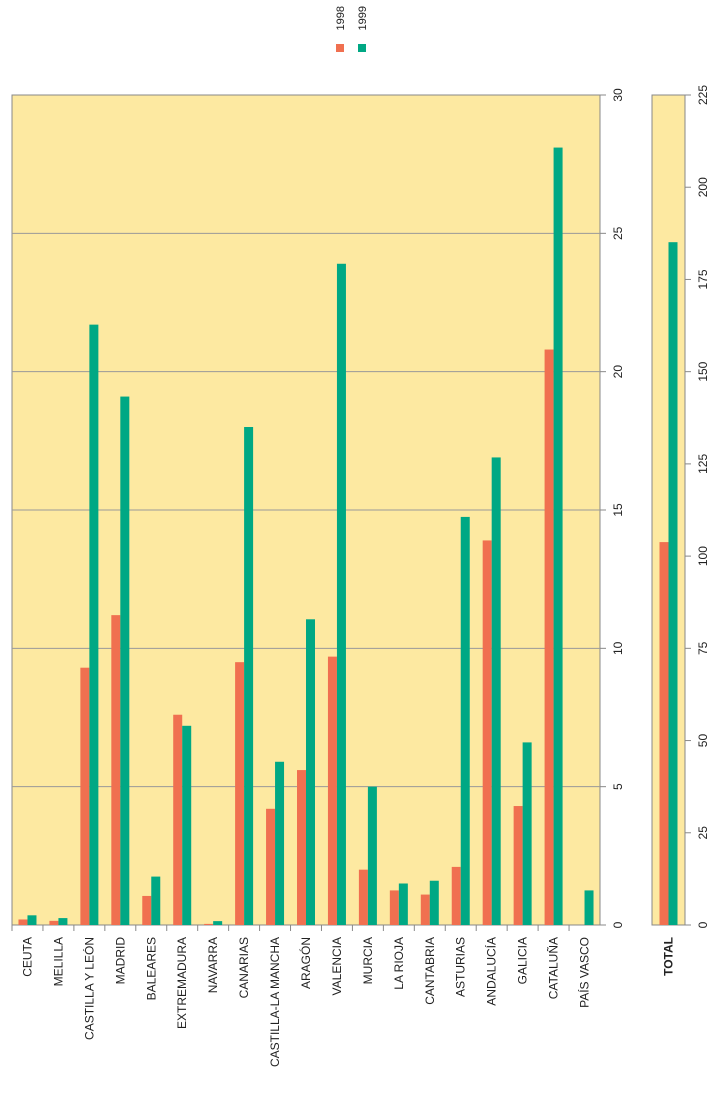 The width and height of the screenshot is (717, 1104). I want to click on x-tick-label: ANDALUCÍA, so click(491, 971).